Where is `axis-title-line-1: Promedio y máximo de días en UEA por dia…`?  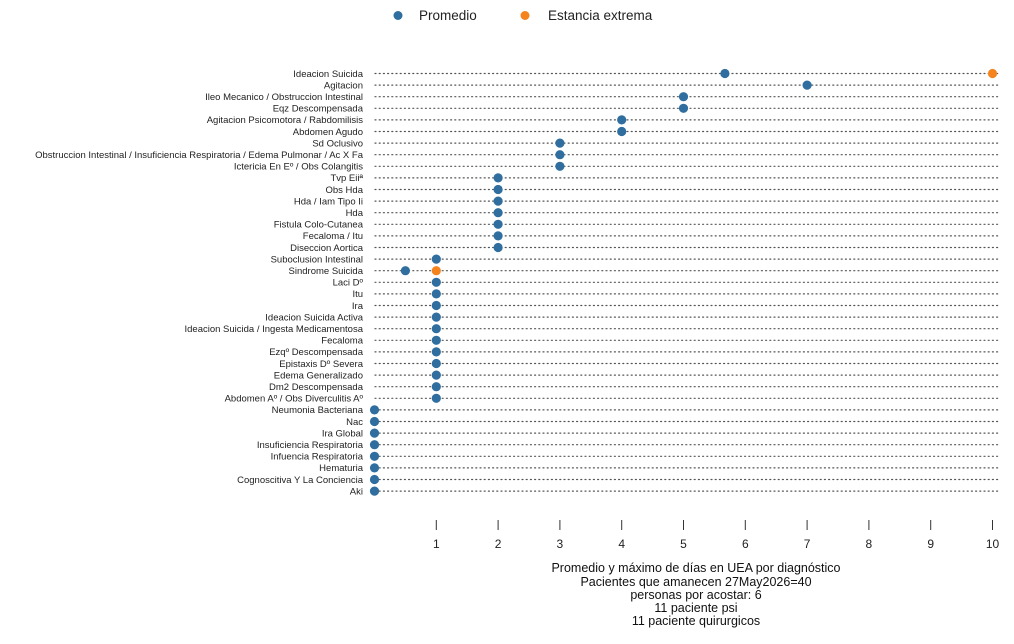
axis-title-line-1: Promedio y máximo de días en UEA por dia… is located at coordinates (695, 568).